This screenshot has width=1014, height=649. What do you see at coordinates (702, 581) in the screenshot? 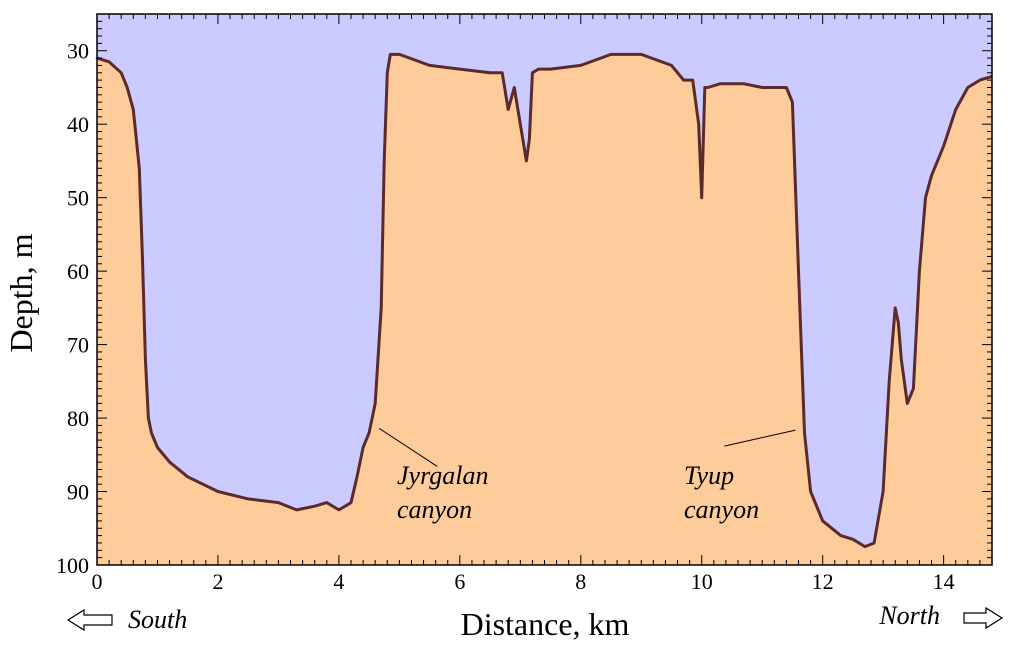
I see `x-tick-label: 10` at bounding box center [702, 581].